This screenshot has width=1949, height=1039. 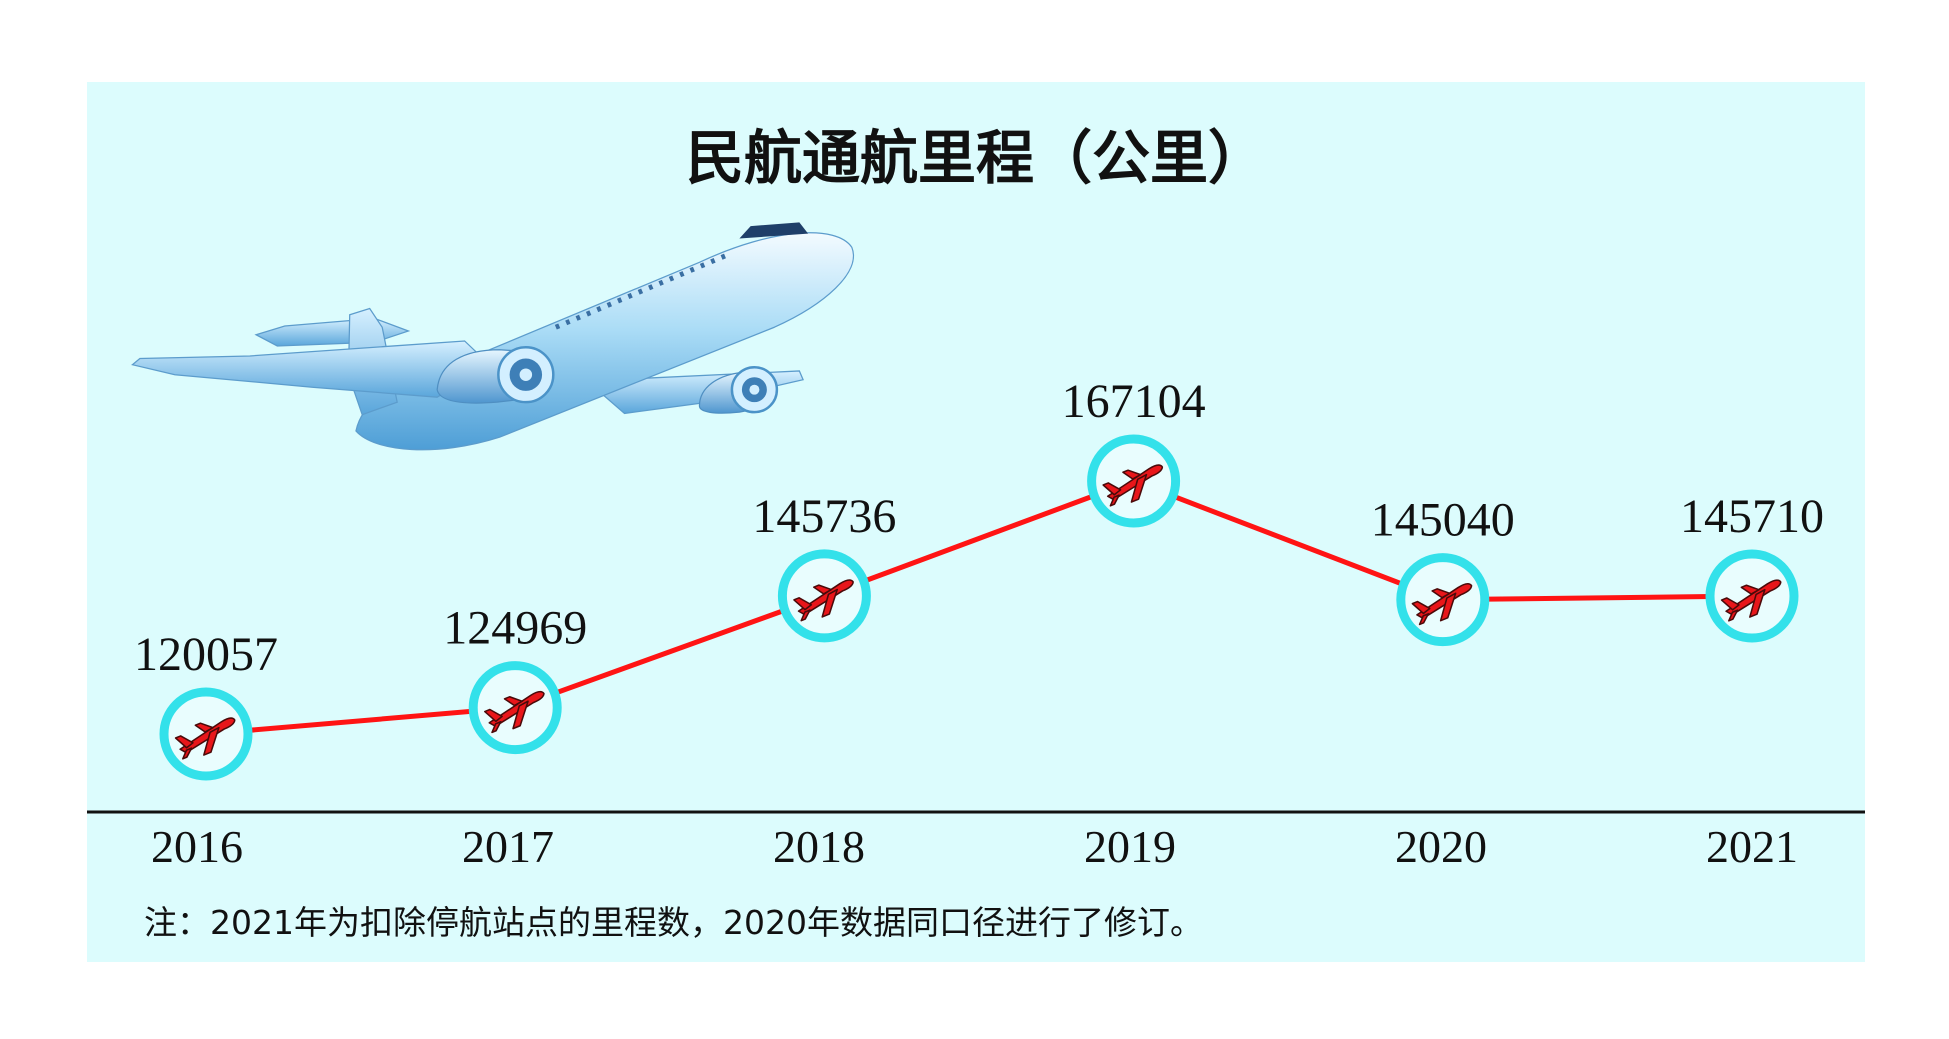 What do you see at coordinates (673, 922) in the screenshot?
I see `chart-footnote: 注：2021年为扣除停航站点的里程数，2020年数据同口径进行了修订。` at bounding box center [673, 922].